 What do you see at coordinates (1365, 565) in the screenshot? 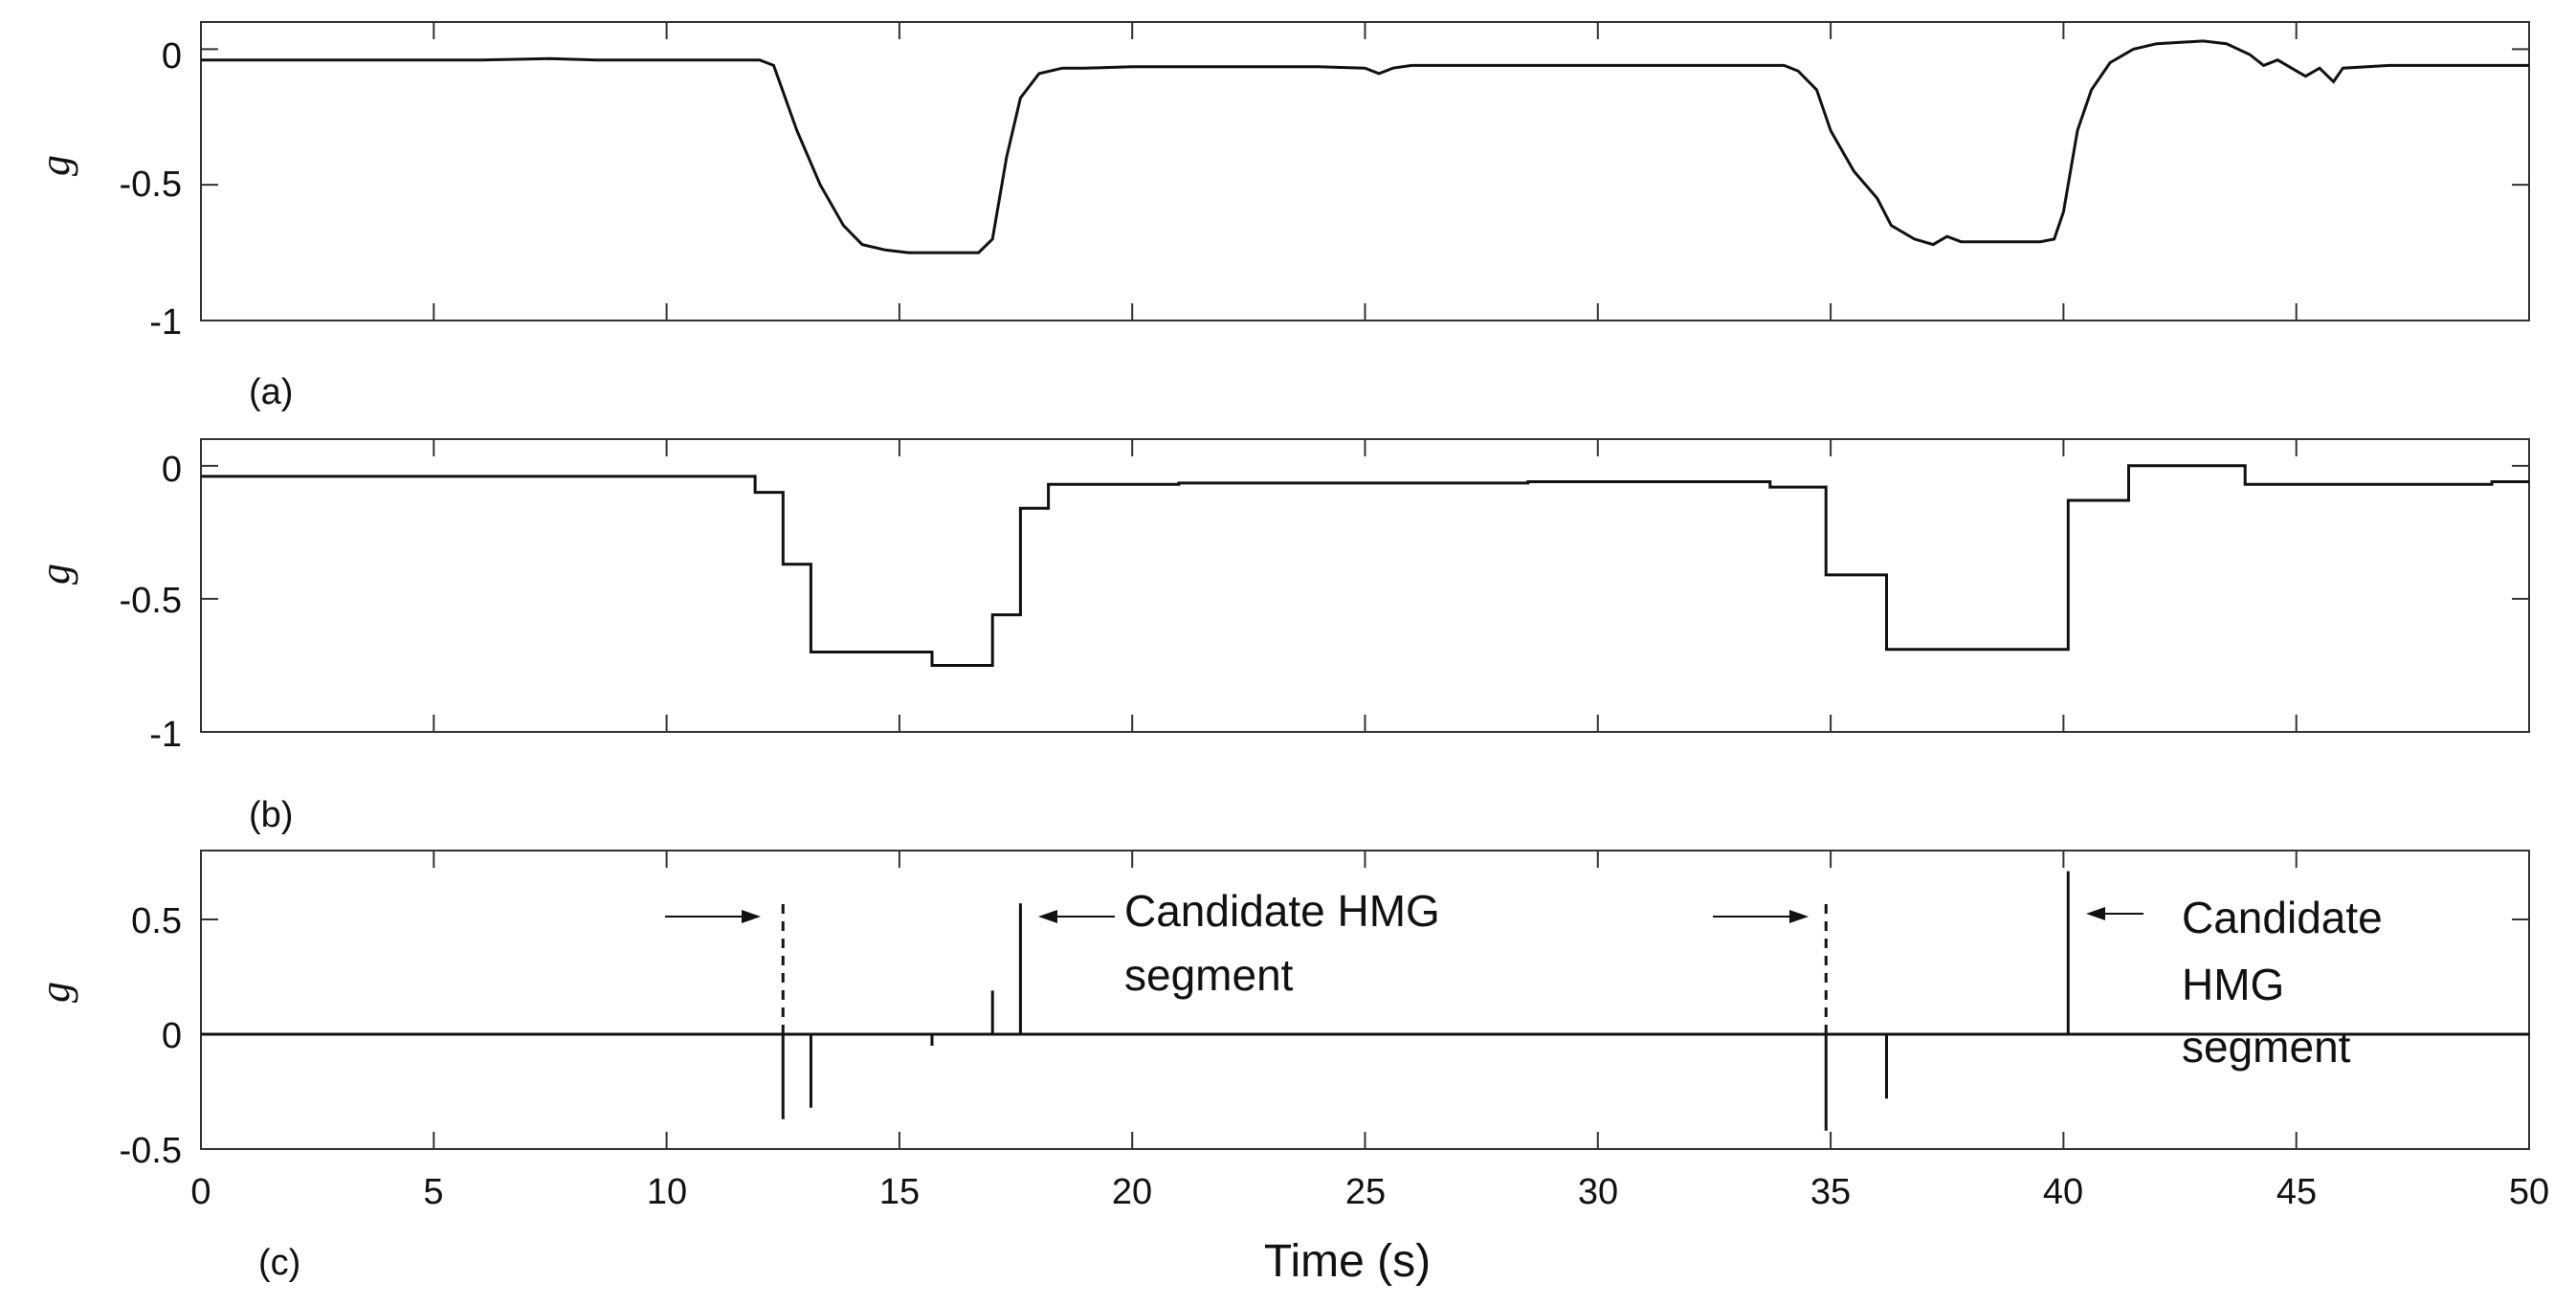
I see `series-line-b` at bounding box center [1365, 565].